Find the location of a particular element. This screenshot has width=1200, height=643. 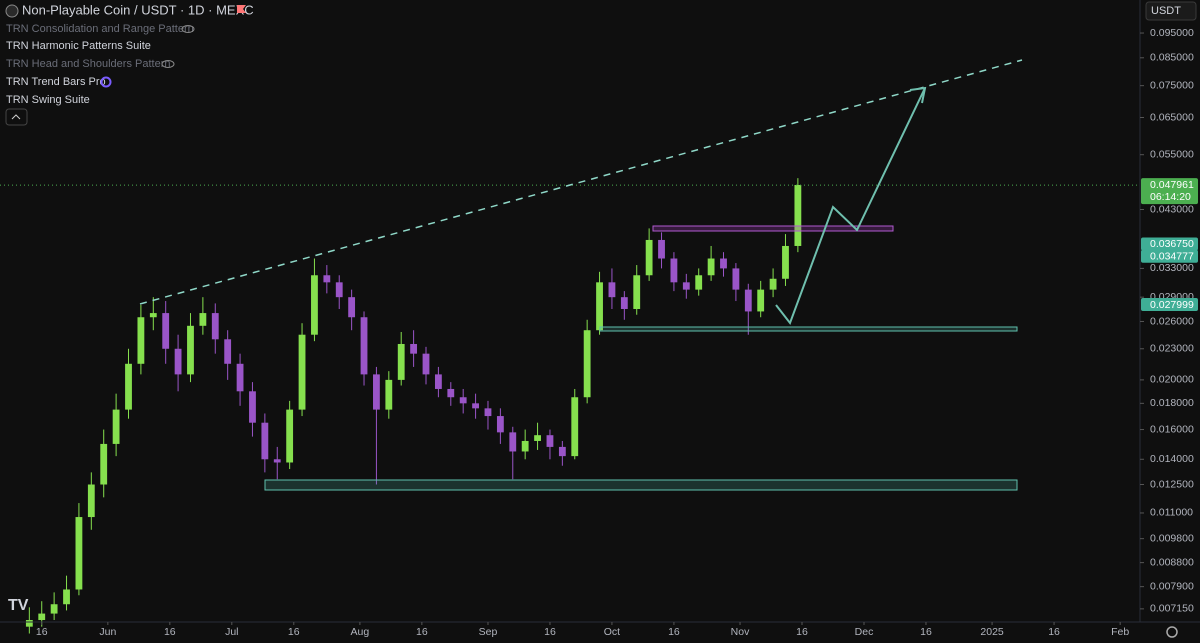

countdown: 06:14:20 is located at coordinates (1170, 197).